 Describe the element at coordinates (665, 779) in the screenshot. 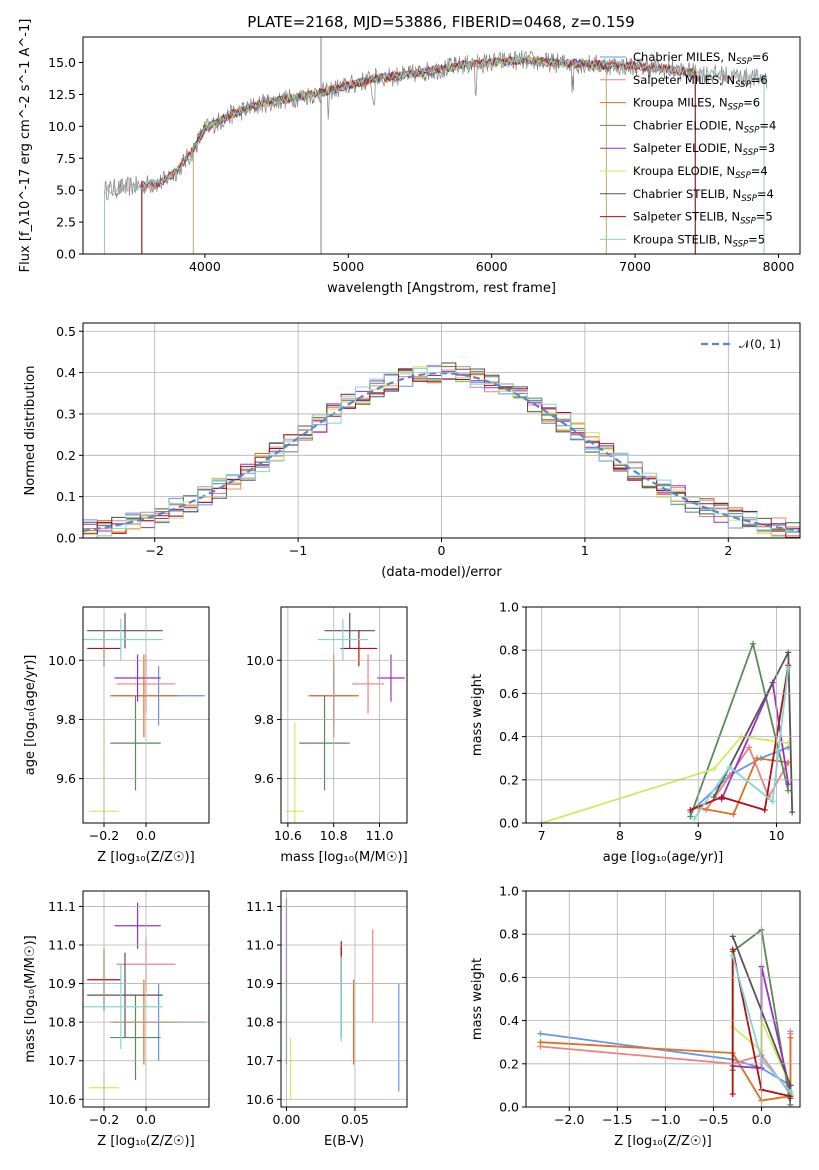

I see `weight-series-line` at that location.